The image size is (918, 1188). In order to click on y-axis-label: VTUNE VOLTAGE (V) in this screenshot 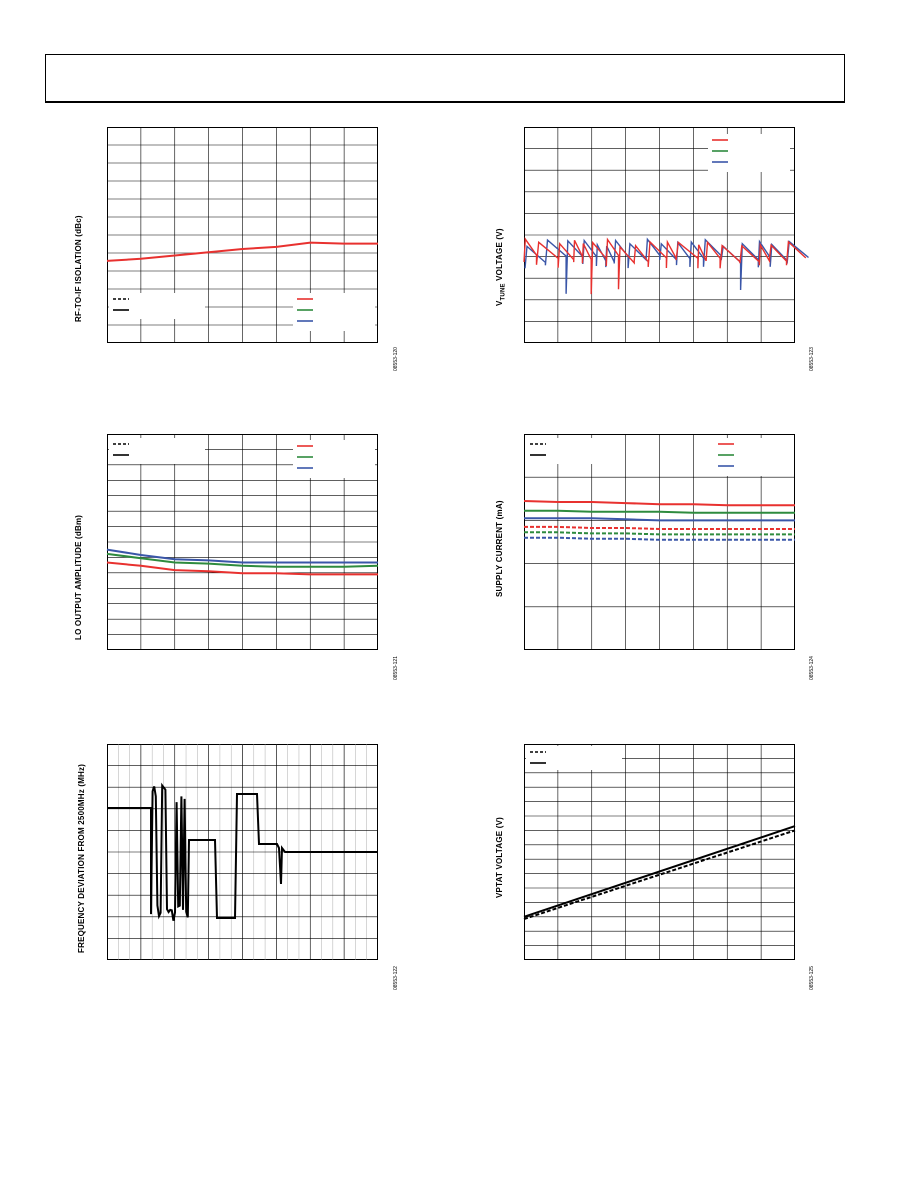, I will do `click(501, 267)`.